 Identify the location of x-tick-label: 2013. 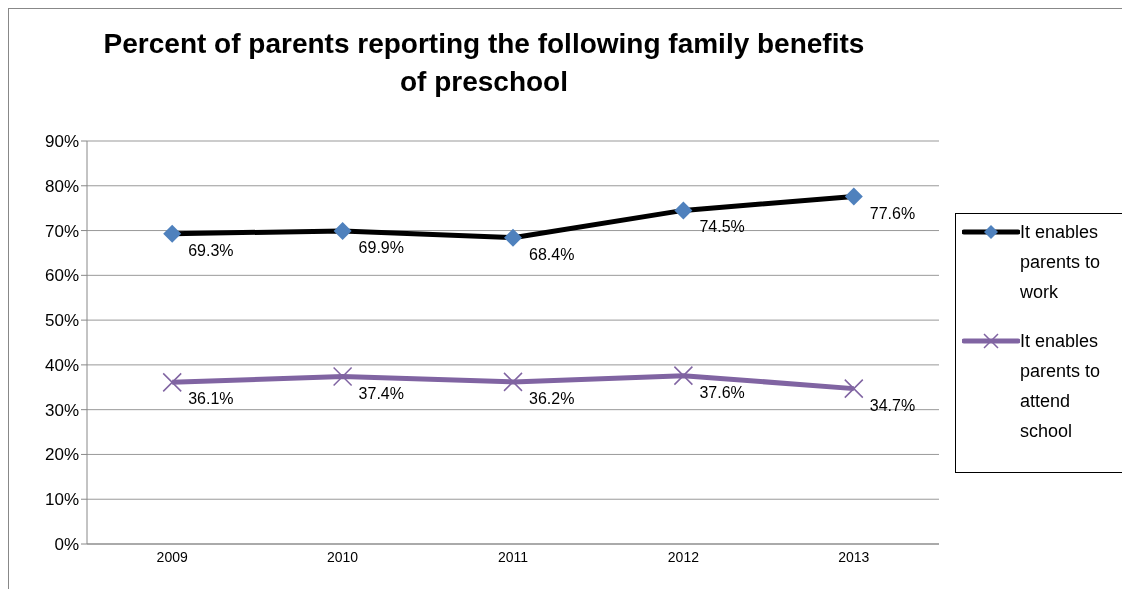
(854, 556).